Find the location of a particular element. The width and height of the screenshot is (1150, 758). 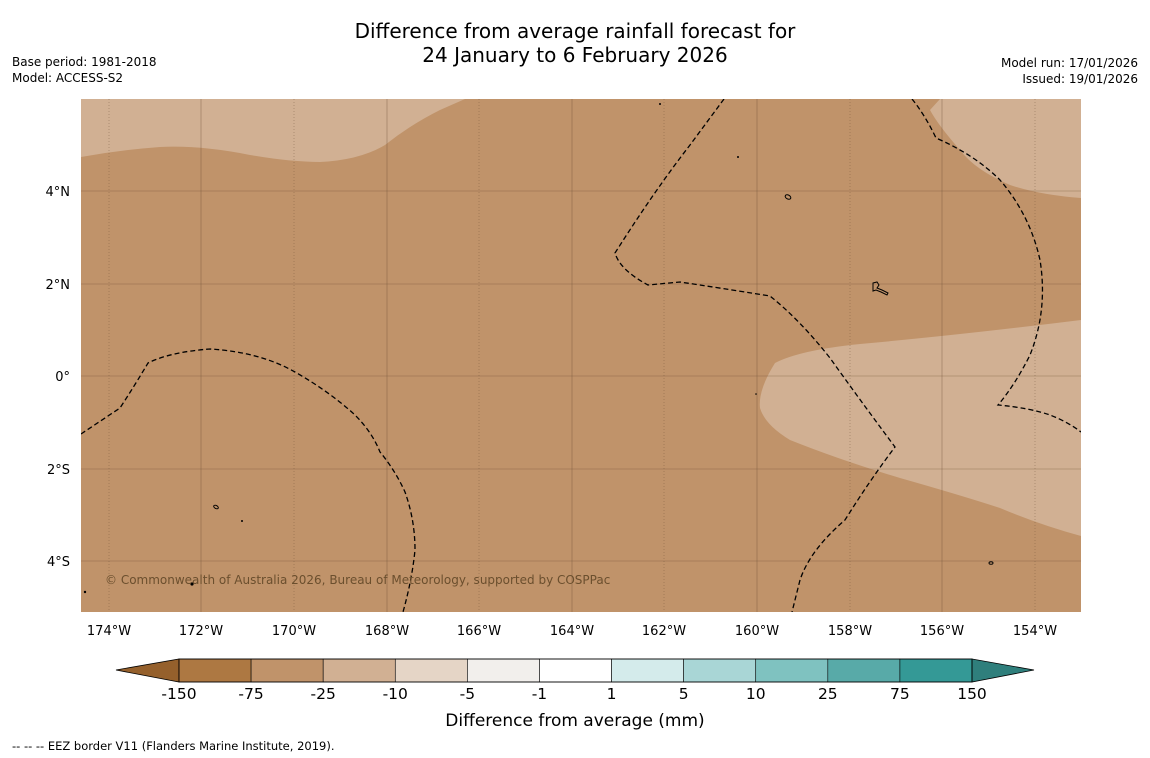

model-run-text: Model run: 17/01/2026 is located at coordinates (1069, 63).